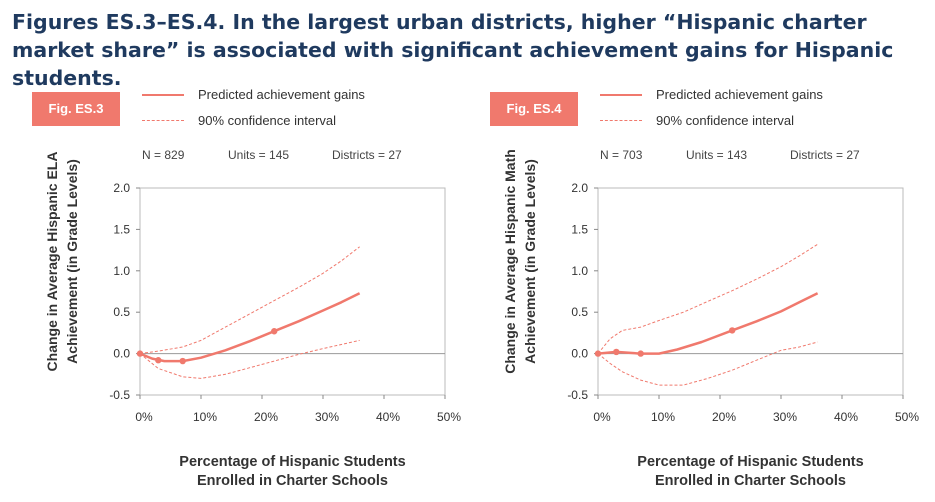  What do you see at coordinates (534, 109) in the screenshot?
I see `figure-badge: Fig. ES.4` at bounding box center [534, 109].